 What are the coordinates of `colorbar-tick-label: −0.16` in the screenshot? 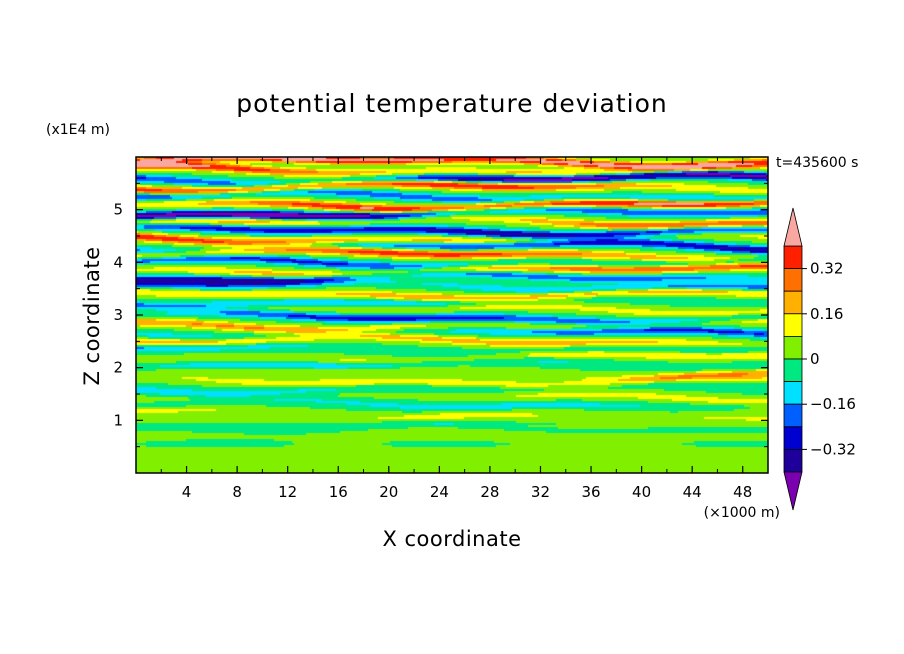 It's located at (833, 404).